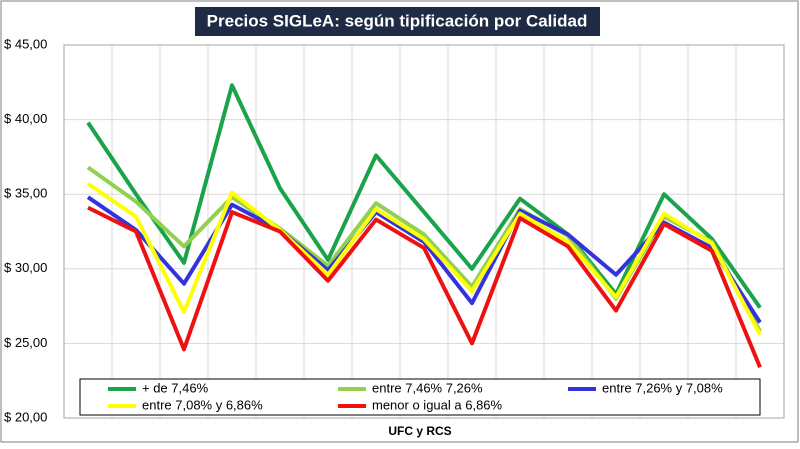 This screenshot has height=449, width=800. Describe the element at coordinates (419, 431) in the screenshot. I see `x-axis-title: UFC y RCS` at that location.